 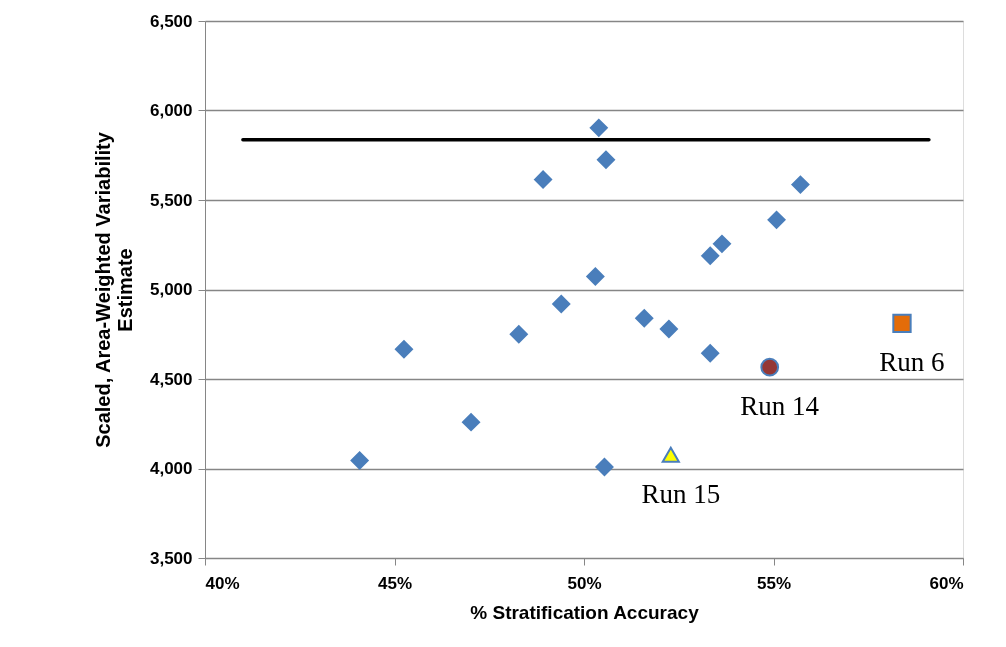 What do you see at coordinates (171, 289) in the screenshot?
I see `y-tick-label: 5,000` at bounding box center [171, 289].